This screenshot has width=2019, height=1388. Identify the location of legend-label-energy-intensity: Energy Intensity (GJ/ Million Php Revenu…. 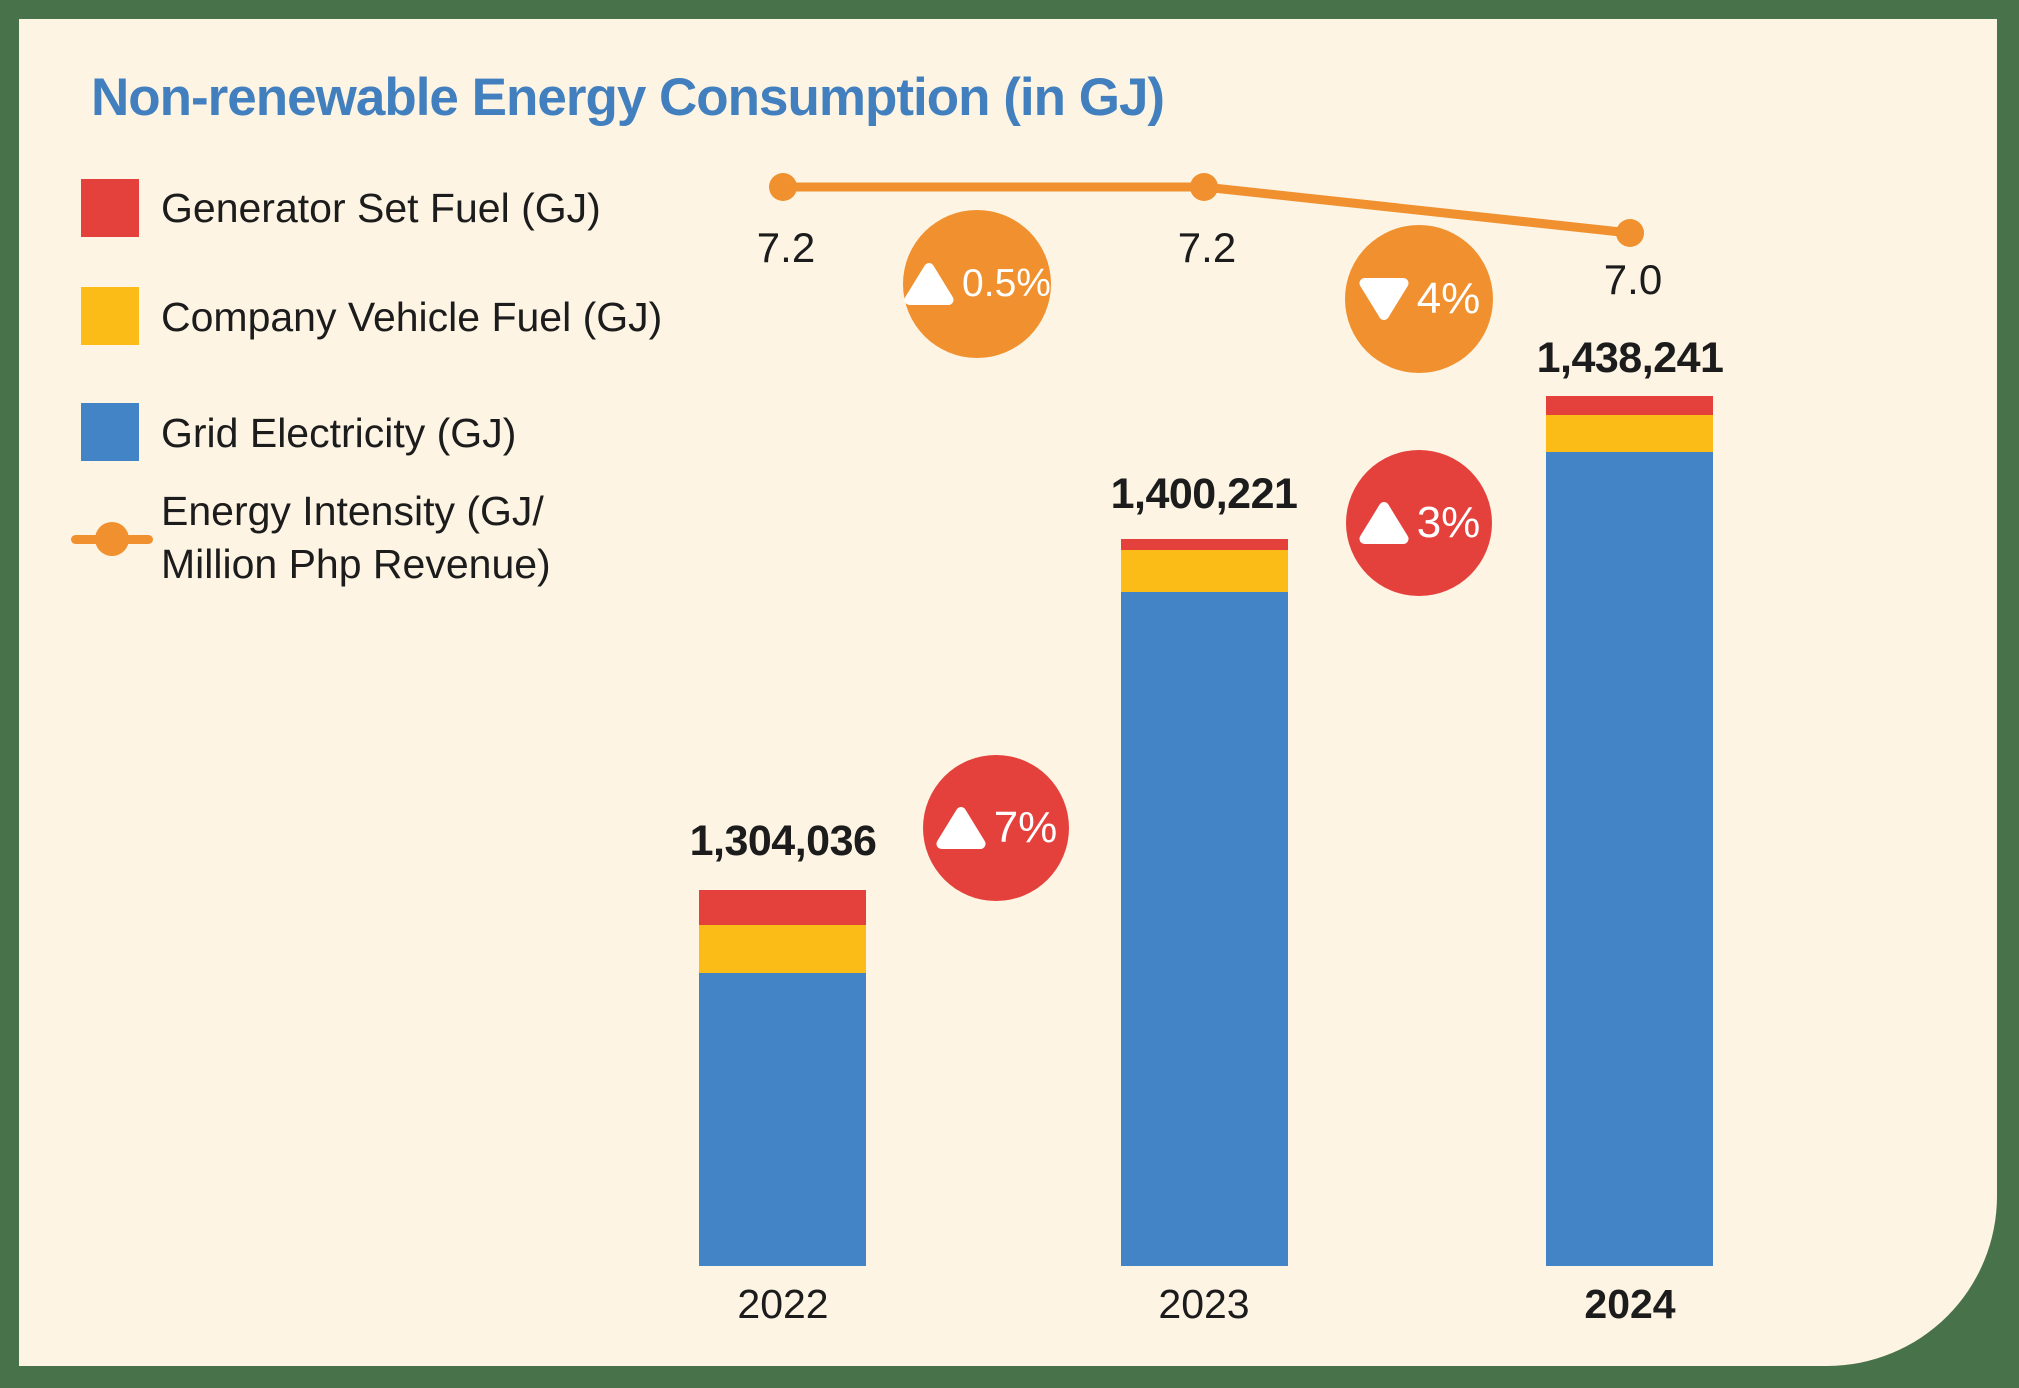
(356, 537).